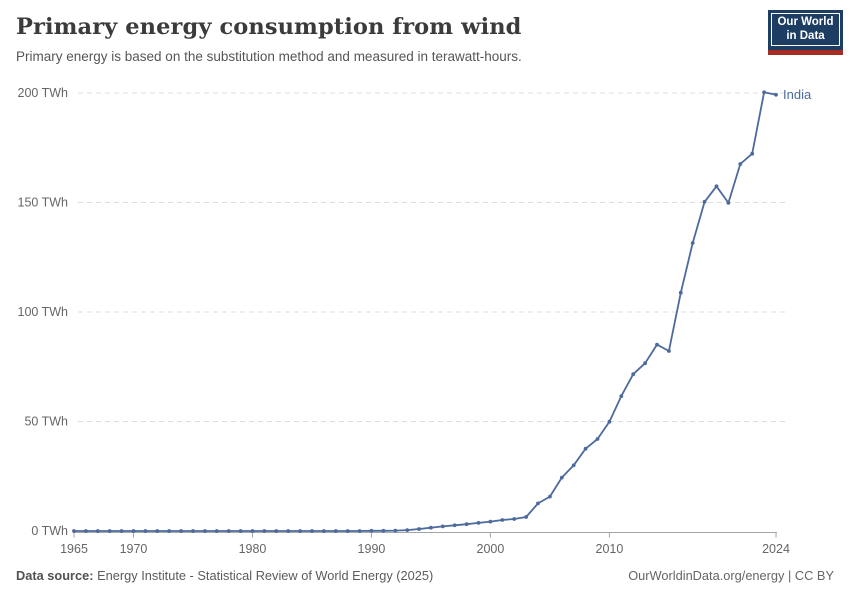  Describe the element at coordinates (49, 531) in the screenshot. I see `y-axis-tick-label: 0 TWh` at that location.